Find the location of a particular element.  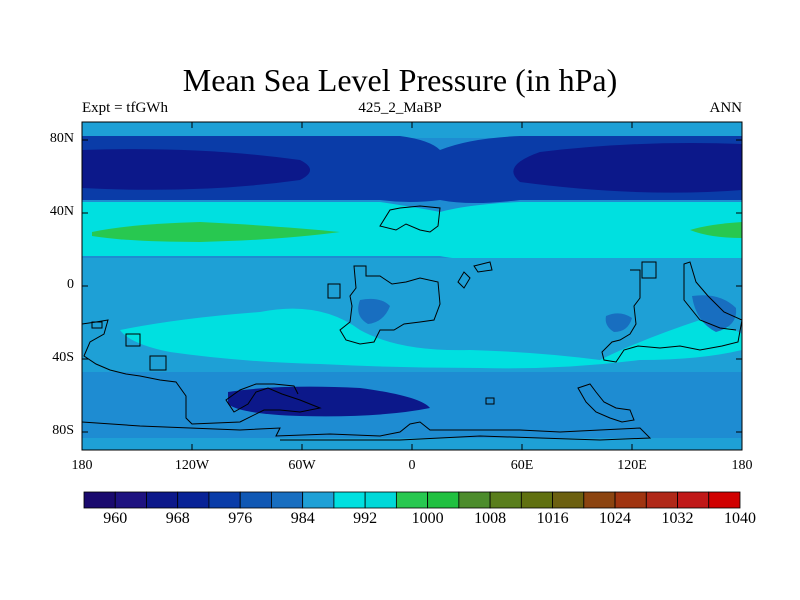

lon-label-120w: 120W is located at coordinates (192, 465).